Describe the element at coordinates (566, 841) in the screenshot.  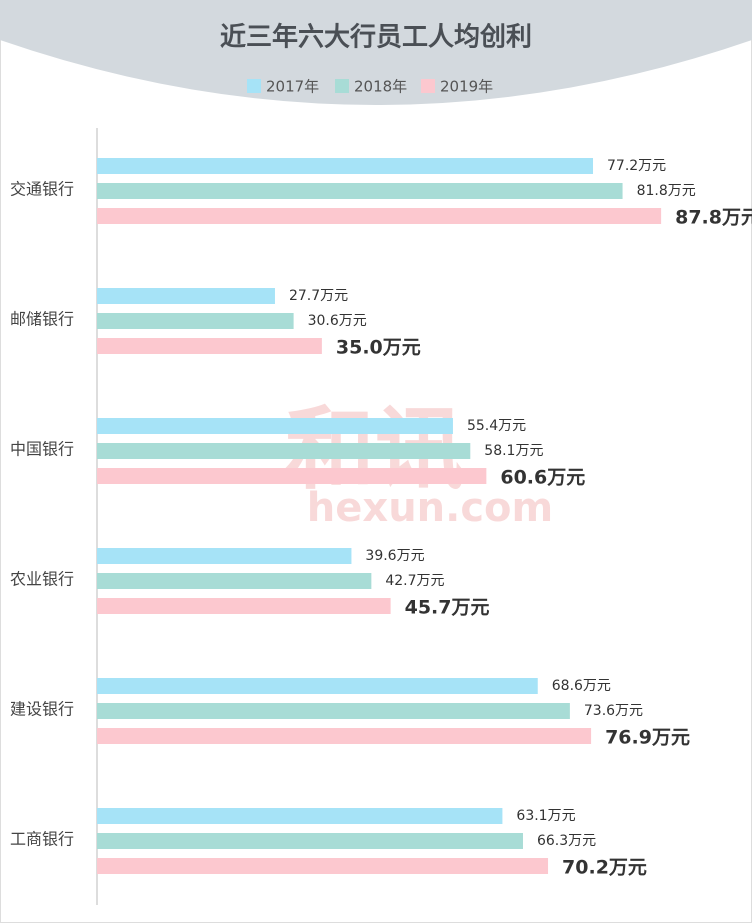
I see `data-label: 66.3万元` at that location.